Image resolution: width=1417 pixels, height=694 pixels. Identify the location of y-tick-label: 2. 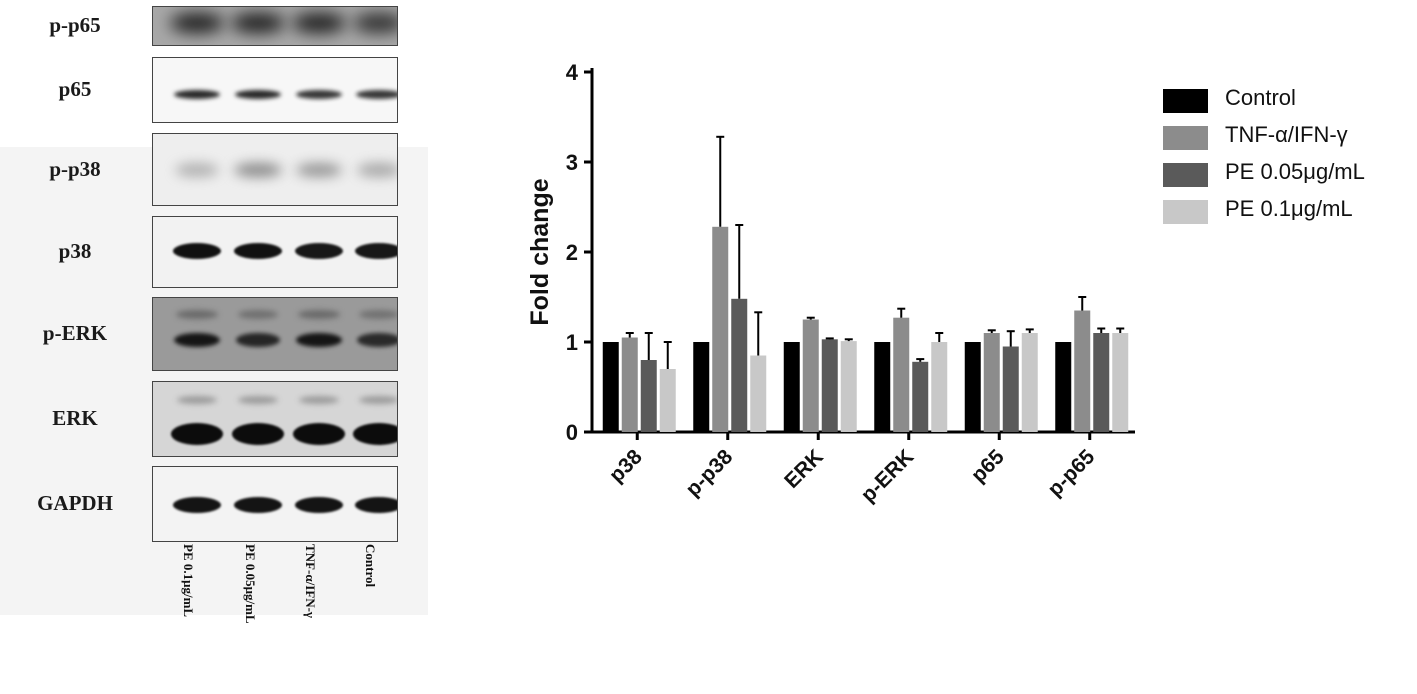
(572, 252).